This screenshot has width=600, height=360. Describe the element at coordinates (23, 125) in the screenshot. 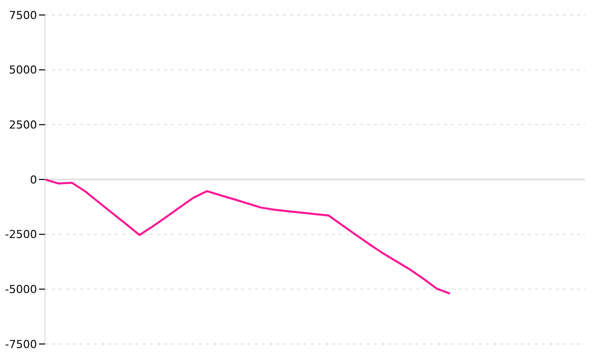

I see `y-tick-label: 2500` at that location.